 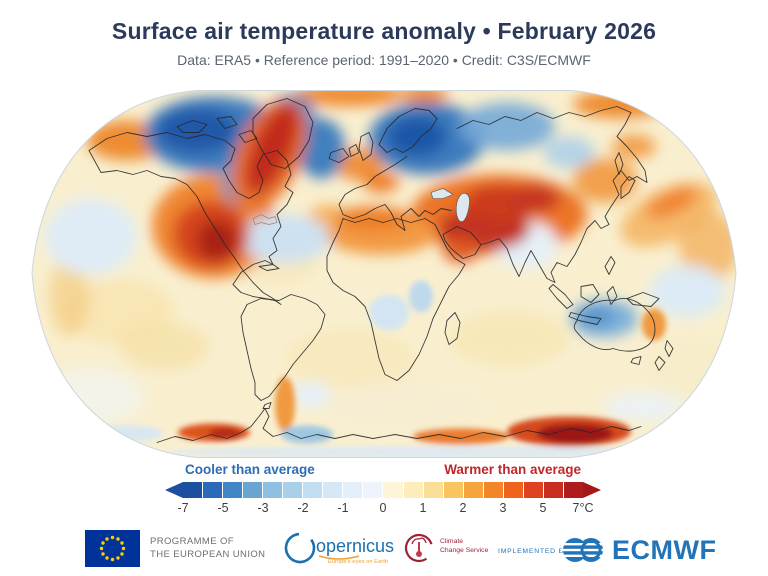 I want to click on c3s-line2: Change Service, so click(x=464, y=550).